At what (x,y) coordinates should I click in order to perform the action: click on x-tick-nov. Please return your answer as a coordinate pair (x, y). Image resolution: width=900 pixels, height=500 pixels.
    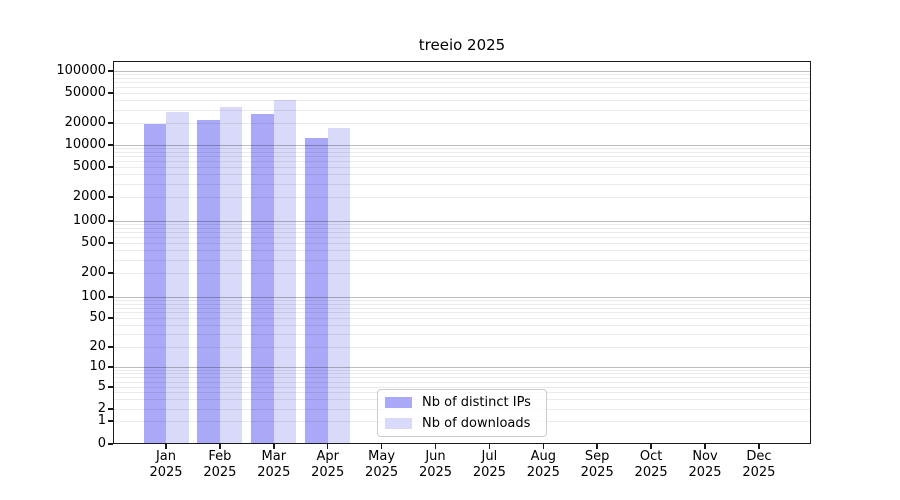
    Looking at the image, I should click on (705, 446).